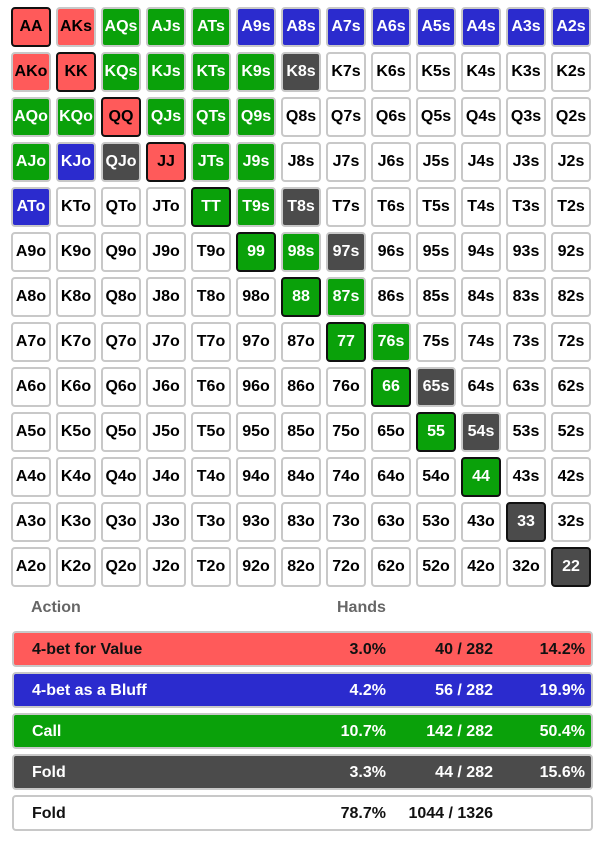 Image resolution: width=601 pixels, height=841 pixels. I want to click on hand-cell-q4o: Q4o, so click(121, 477).